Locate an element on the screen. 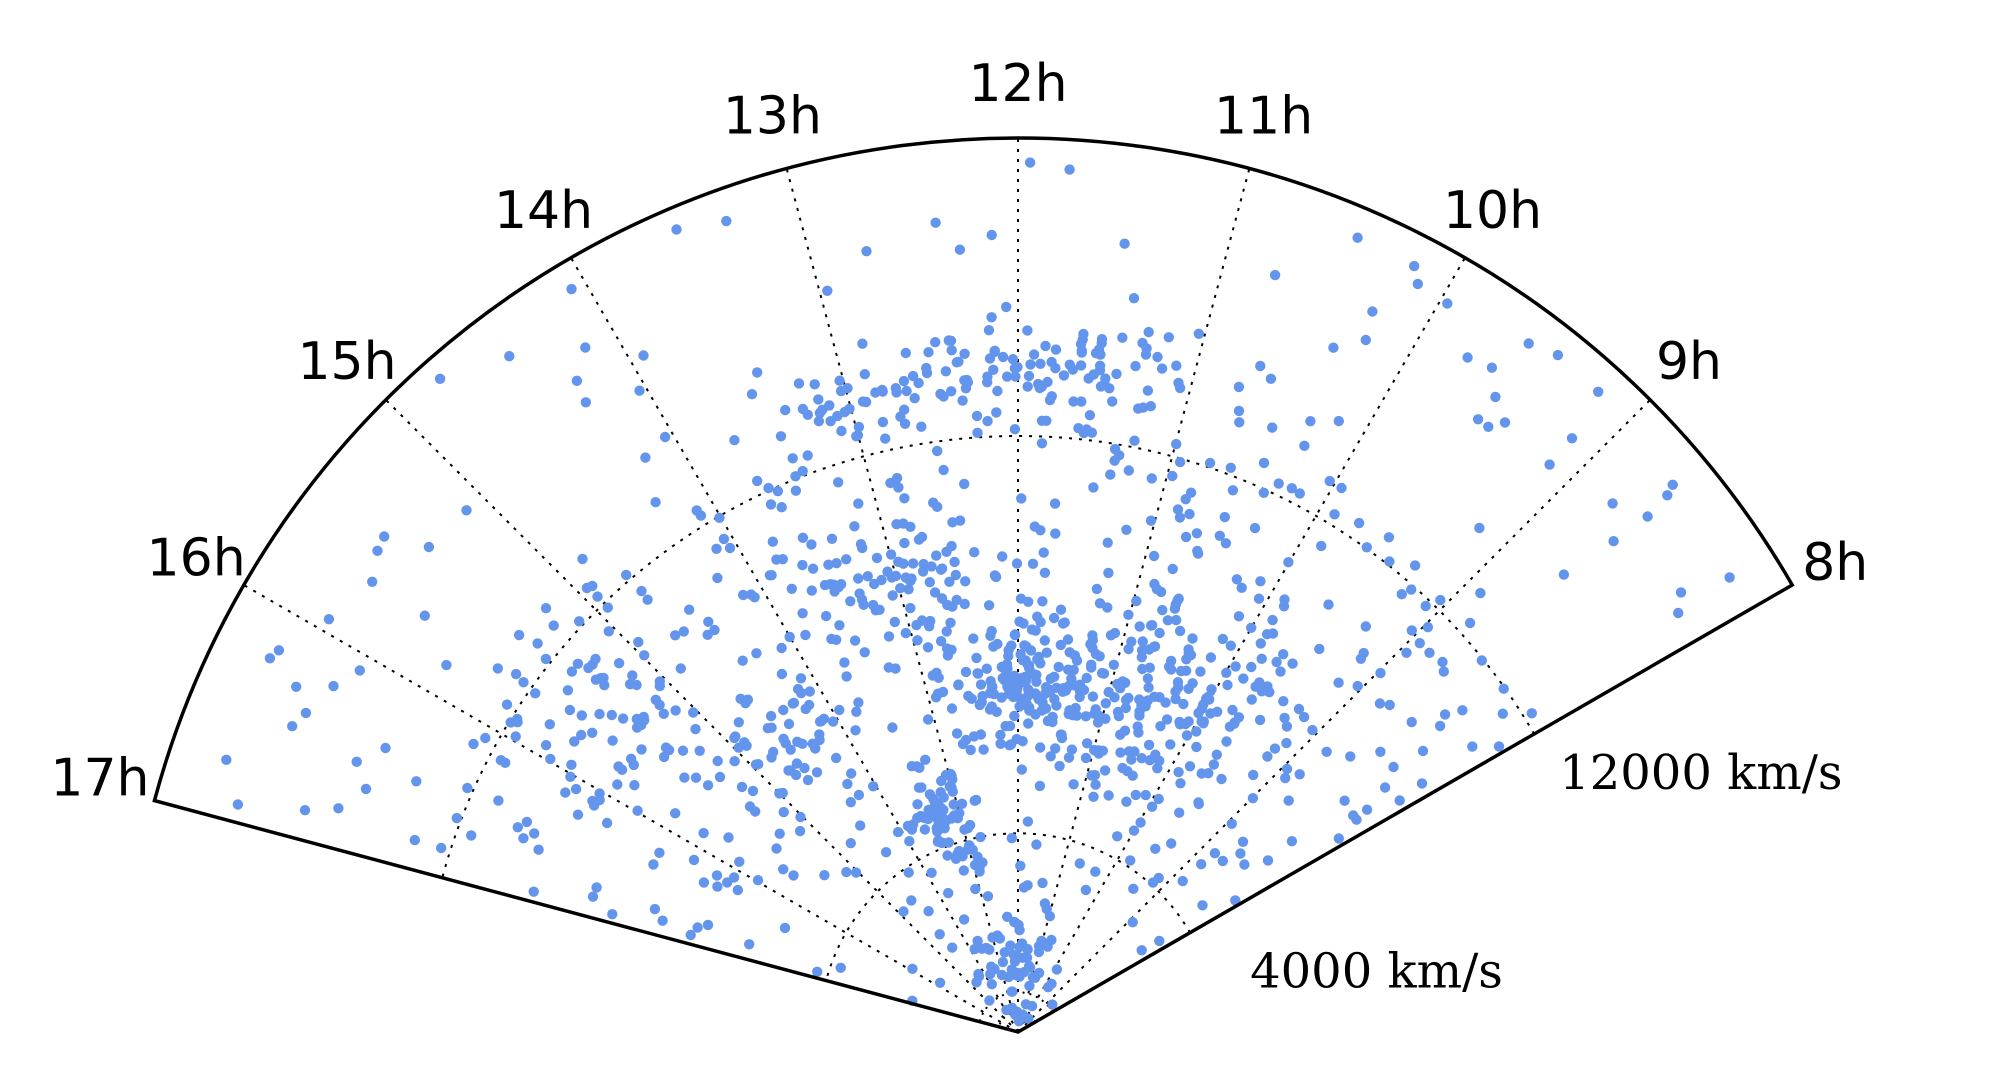  hour-tick-label: 15h is located at coordinates (346, 362).